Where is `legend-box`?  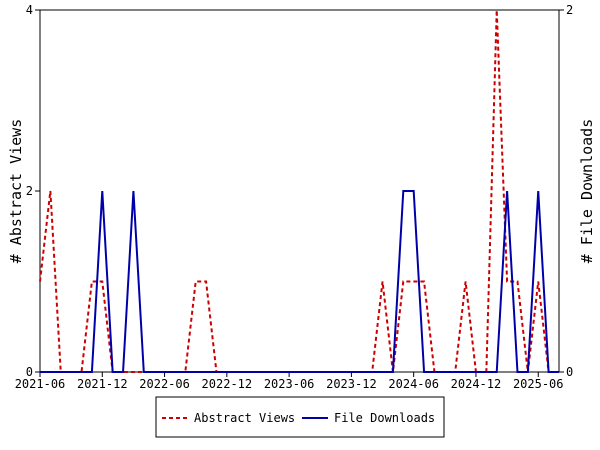
legend-box is located at coordinates (300, 417).